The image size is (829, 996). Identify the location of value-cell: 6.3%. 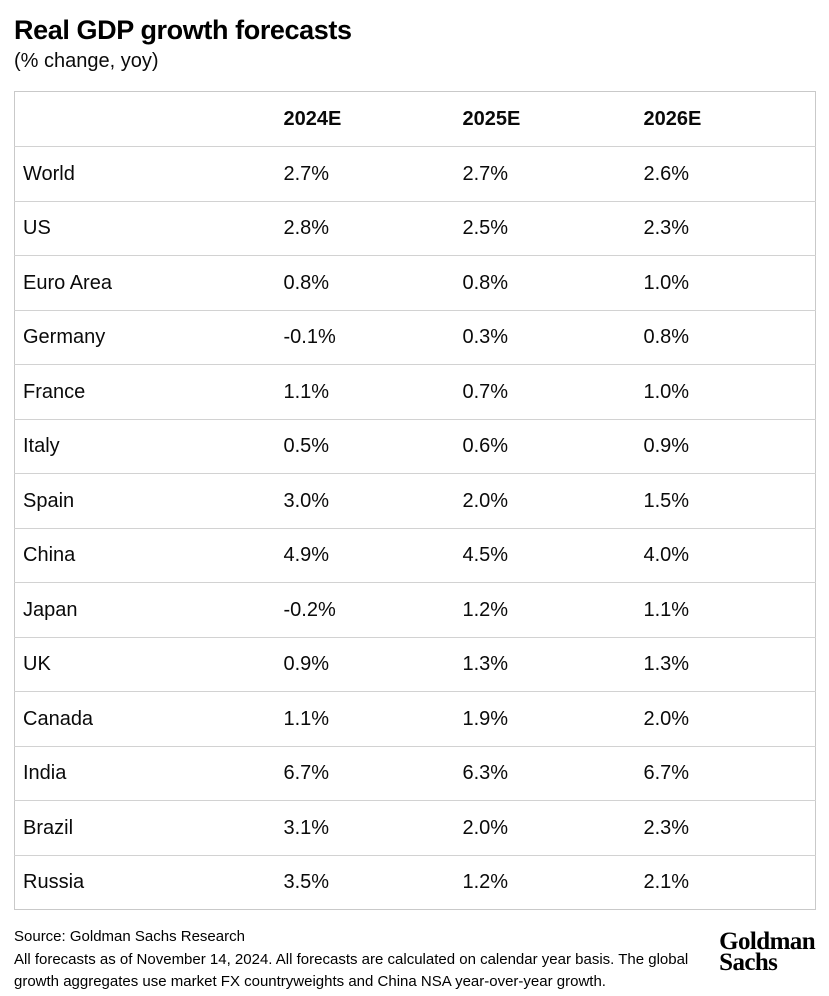
(485, 773).